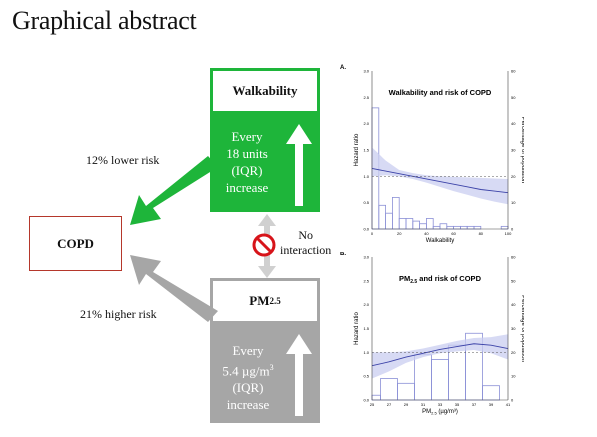 This screenshot has width=597, height=437. What do you see at coordinates (174, 190) in the screenshot?
I see `green-arrow-icon` at bounding box center [174, 190].